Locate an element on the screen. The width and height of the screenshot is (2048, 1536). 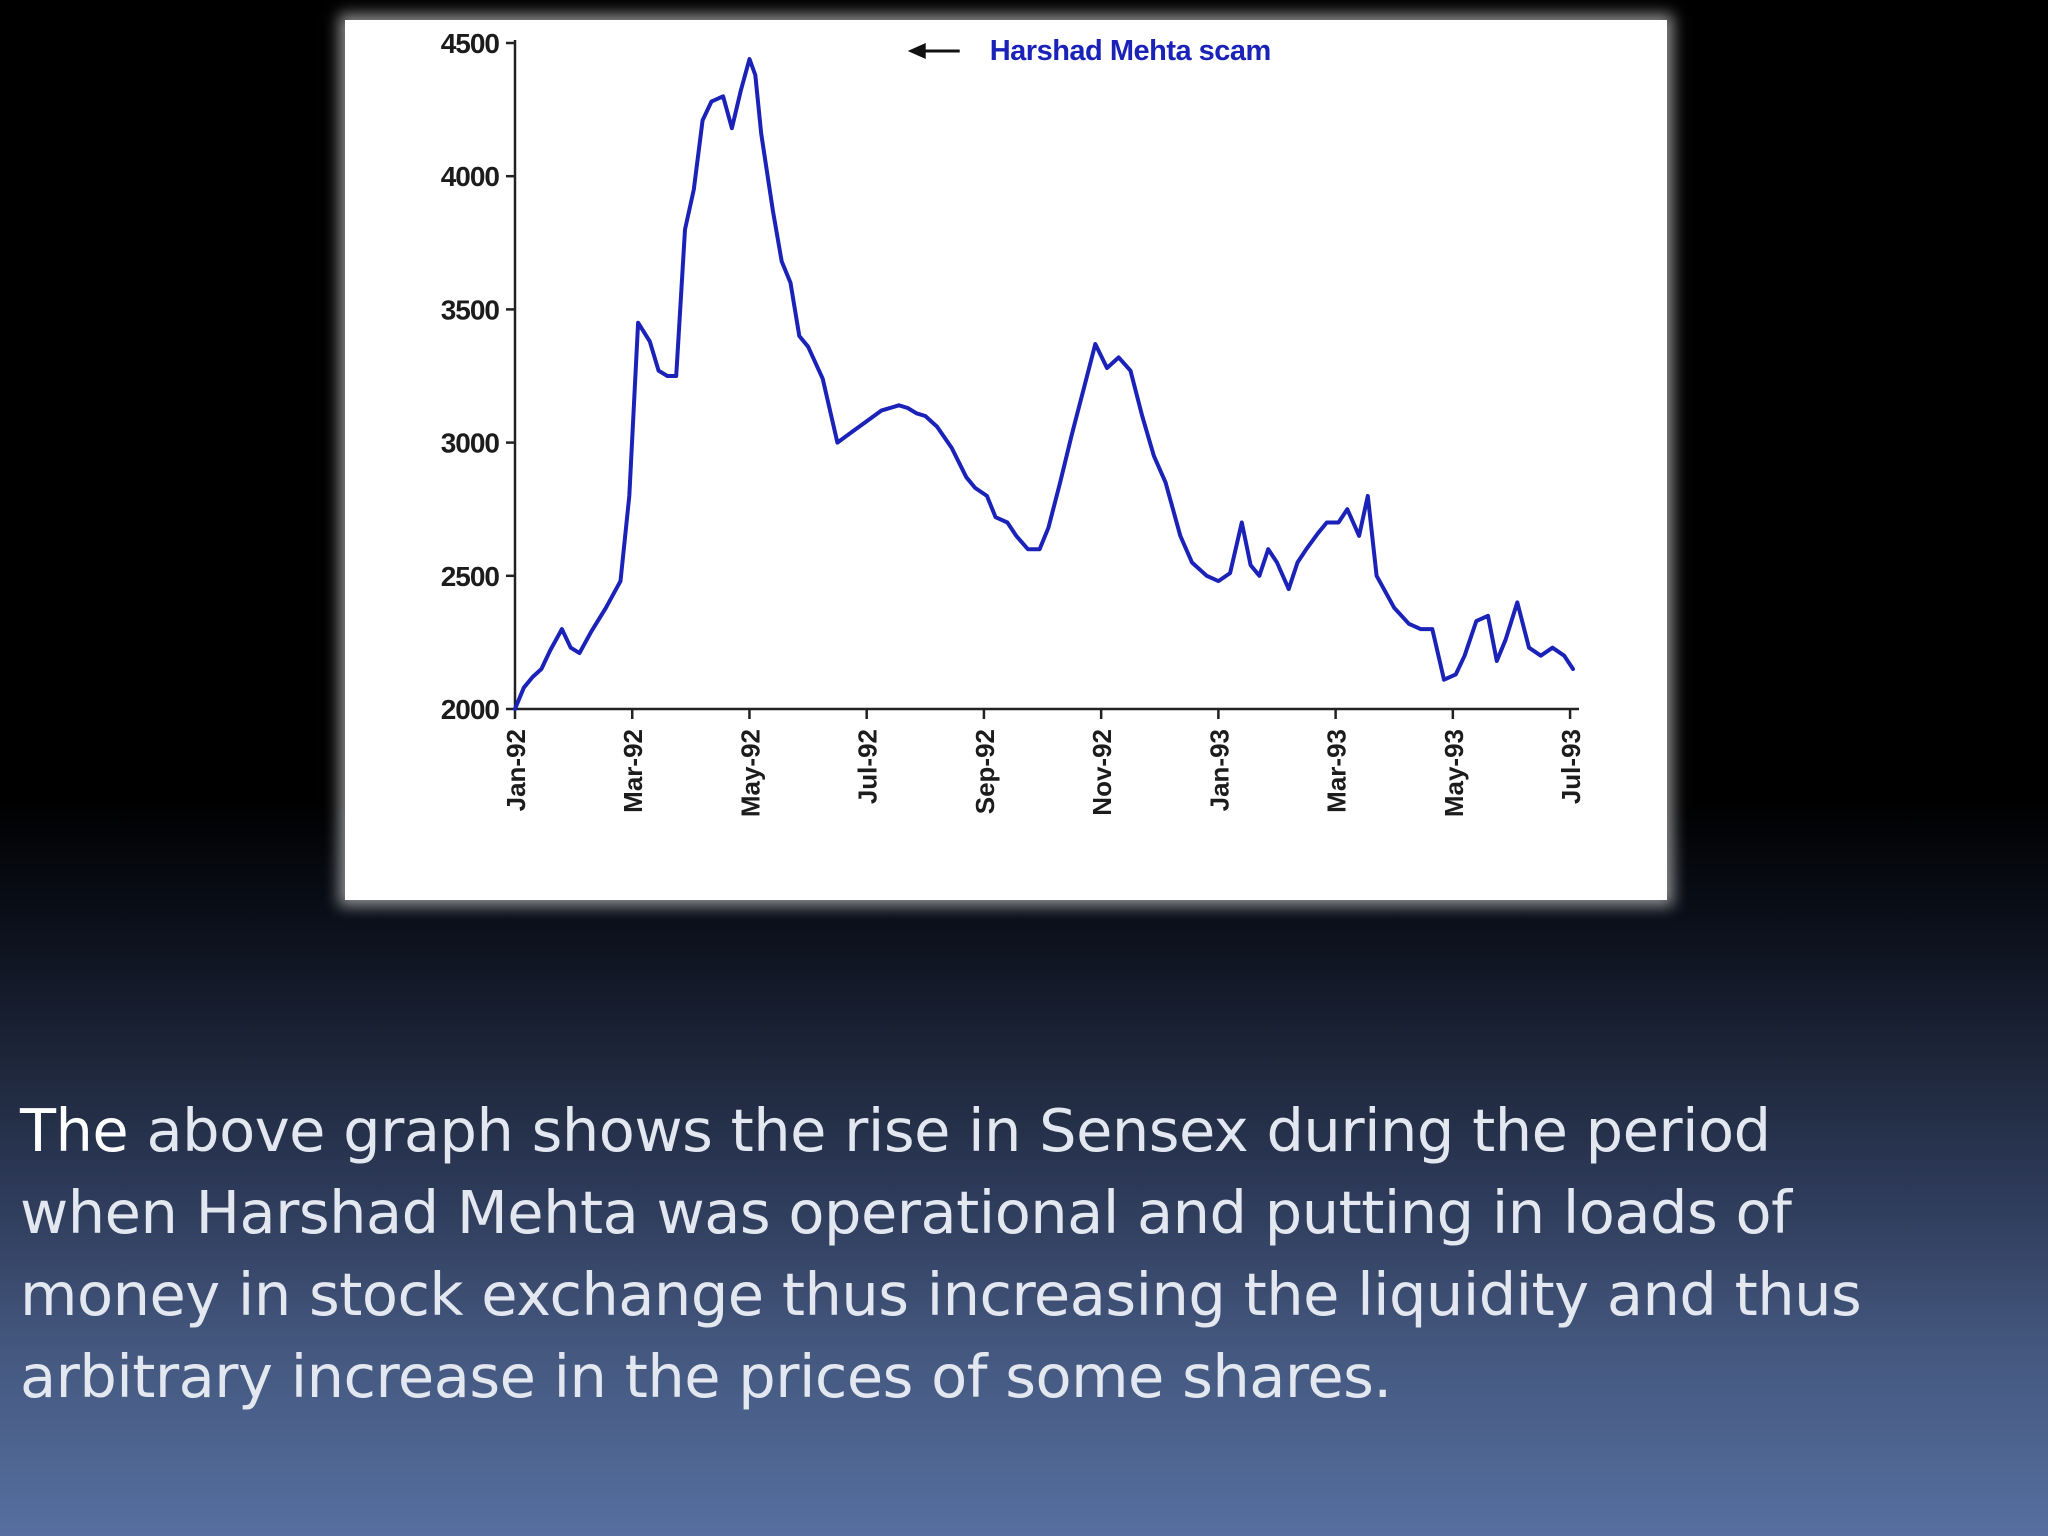
annotation-layer: Harshad Mehta scam is located at coordinates (1089, 51).